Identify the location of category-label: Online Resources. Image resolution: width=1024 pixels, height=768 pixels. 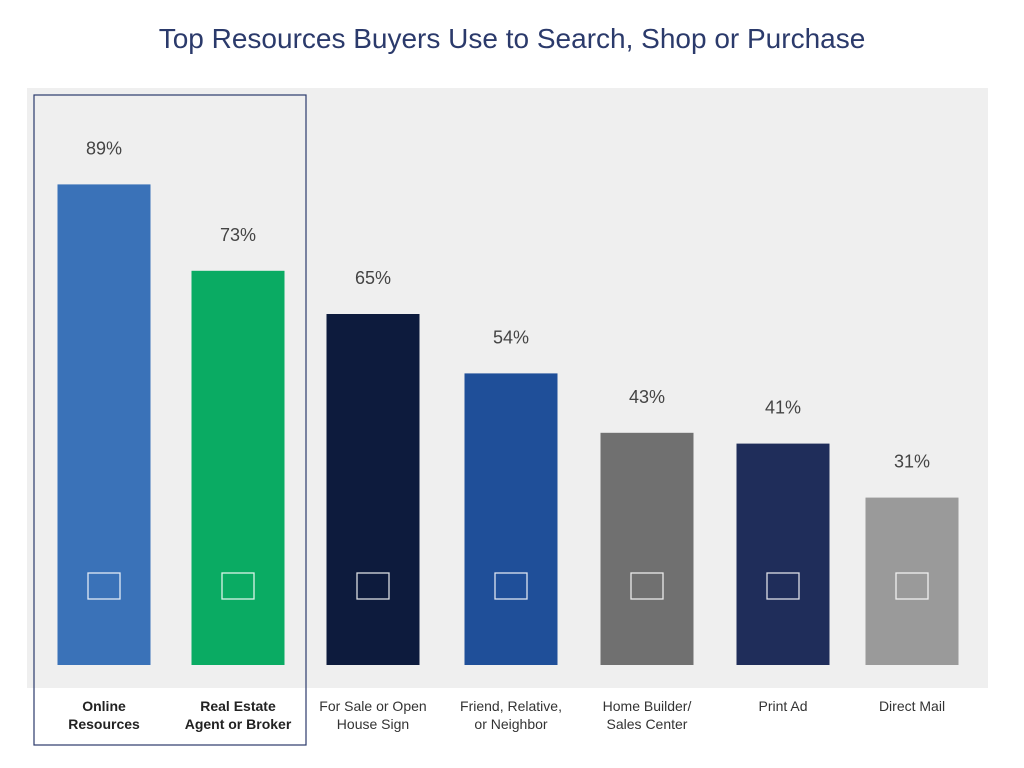
(104, 715).